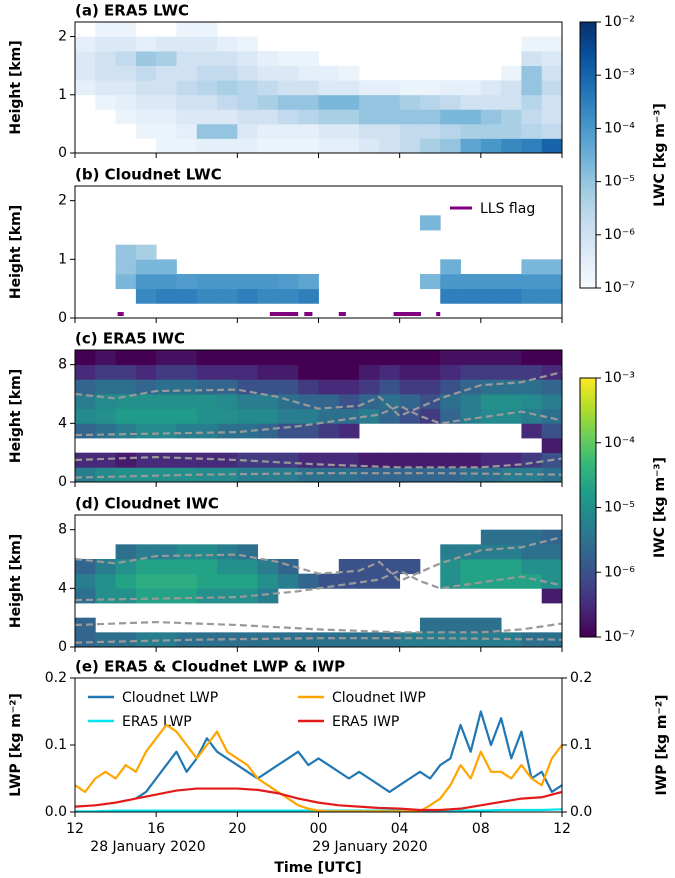 The width and height of the screenshot is (675, 878). Describe the element at coordinates (16, 416) in the screenshot. I see `y-axis-label: Height [km]` at that location.